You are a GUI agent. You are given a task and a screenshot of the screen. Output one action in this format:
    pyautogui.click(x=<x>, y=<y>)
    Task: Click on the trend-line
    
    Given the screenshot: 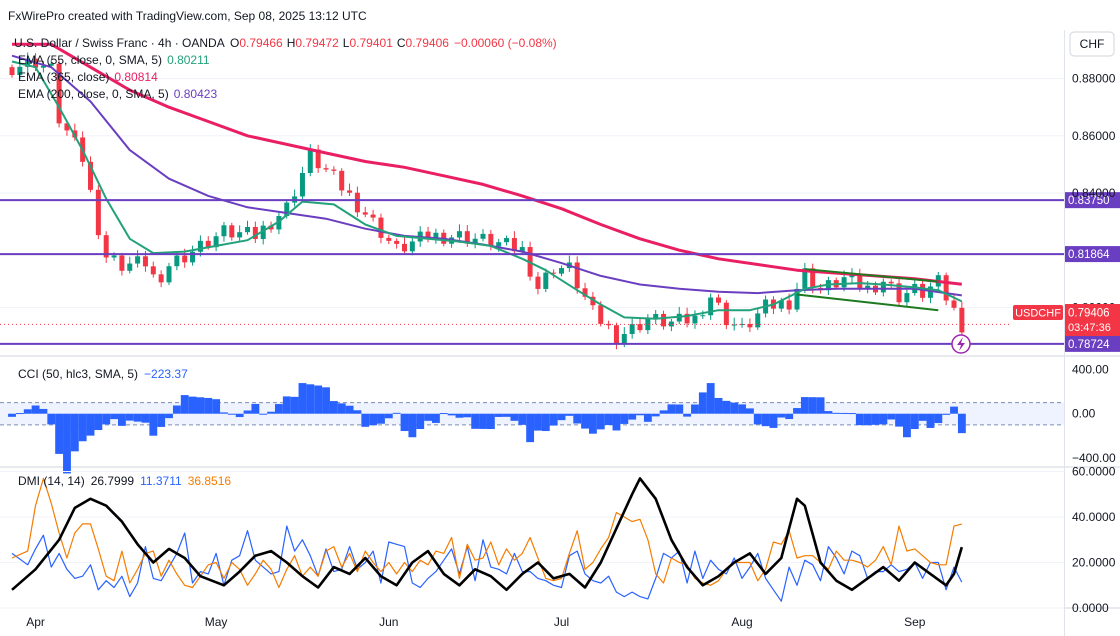 What is the action you would take?
    pyautogui.click(x=871, y=275)
    